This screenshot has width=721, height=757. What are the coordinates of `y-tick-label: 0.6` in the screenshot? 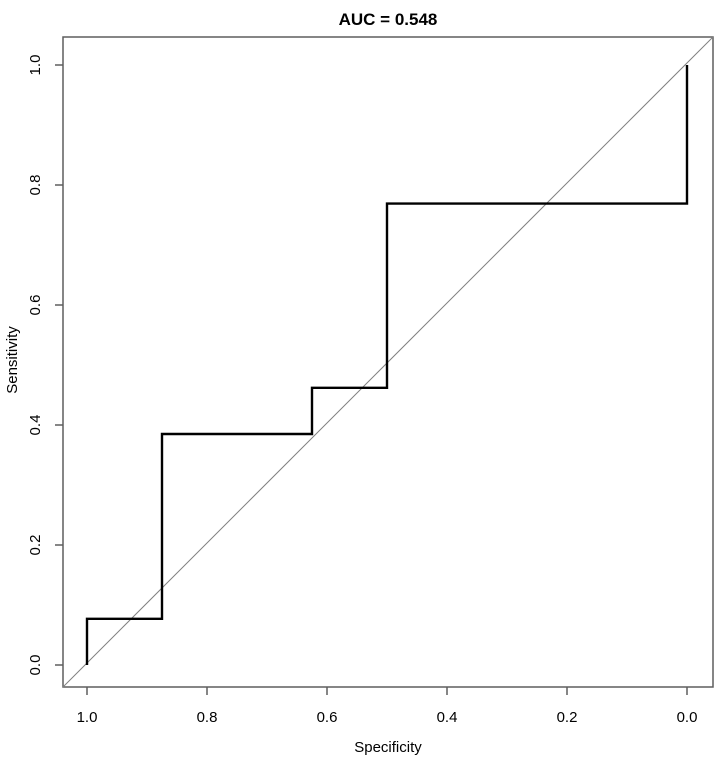 It's located at (35, 305).